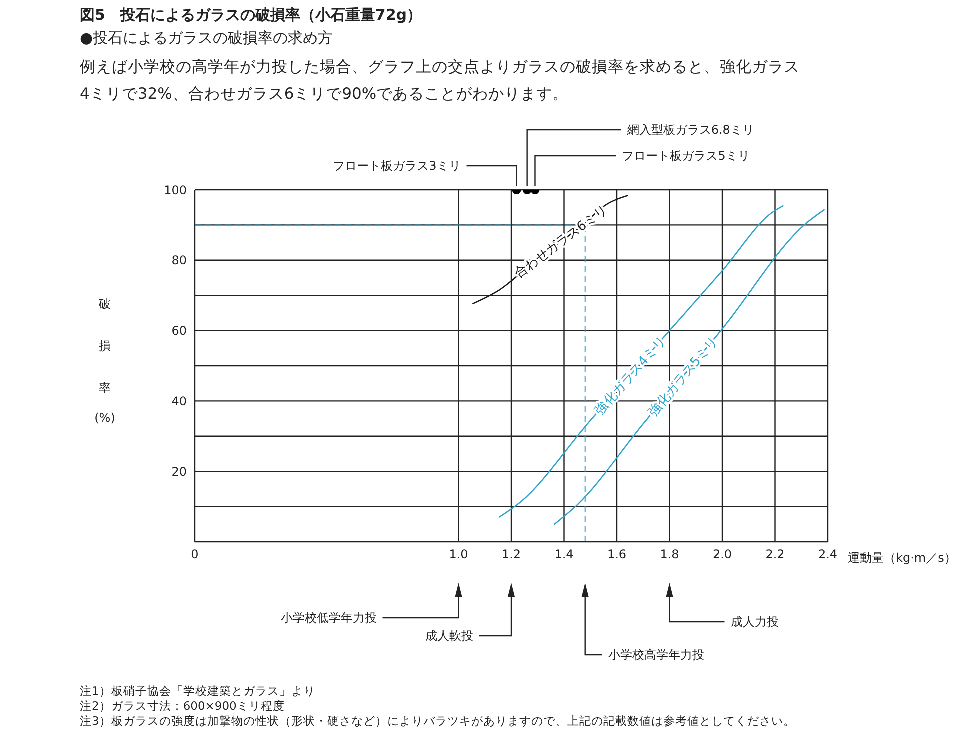 The height and width of the screenshot is (735, 980). What do you see at coordinates (198, 691) in the screenshot?
I see `text: 注1）板硝子協会「学校建築とガラス」より` at bounding box center [198, 691].